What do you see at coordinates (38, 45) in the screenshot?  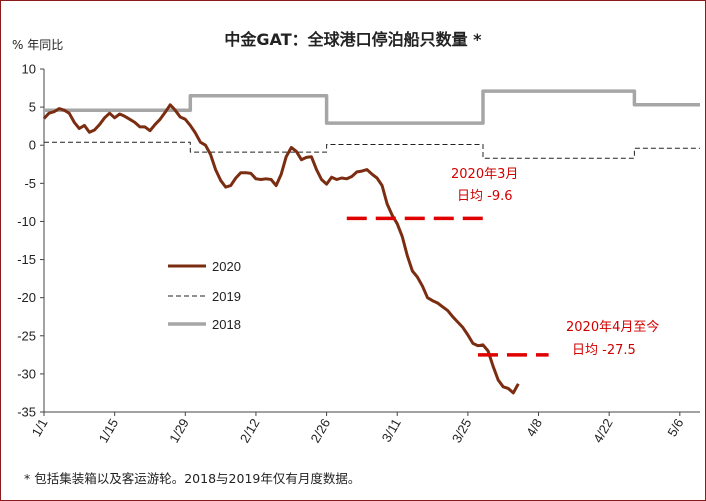 I see `y-axis-label: % 年同比` at bounding box center [38, 45].